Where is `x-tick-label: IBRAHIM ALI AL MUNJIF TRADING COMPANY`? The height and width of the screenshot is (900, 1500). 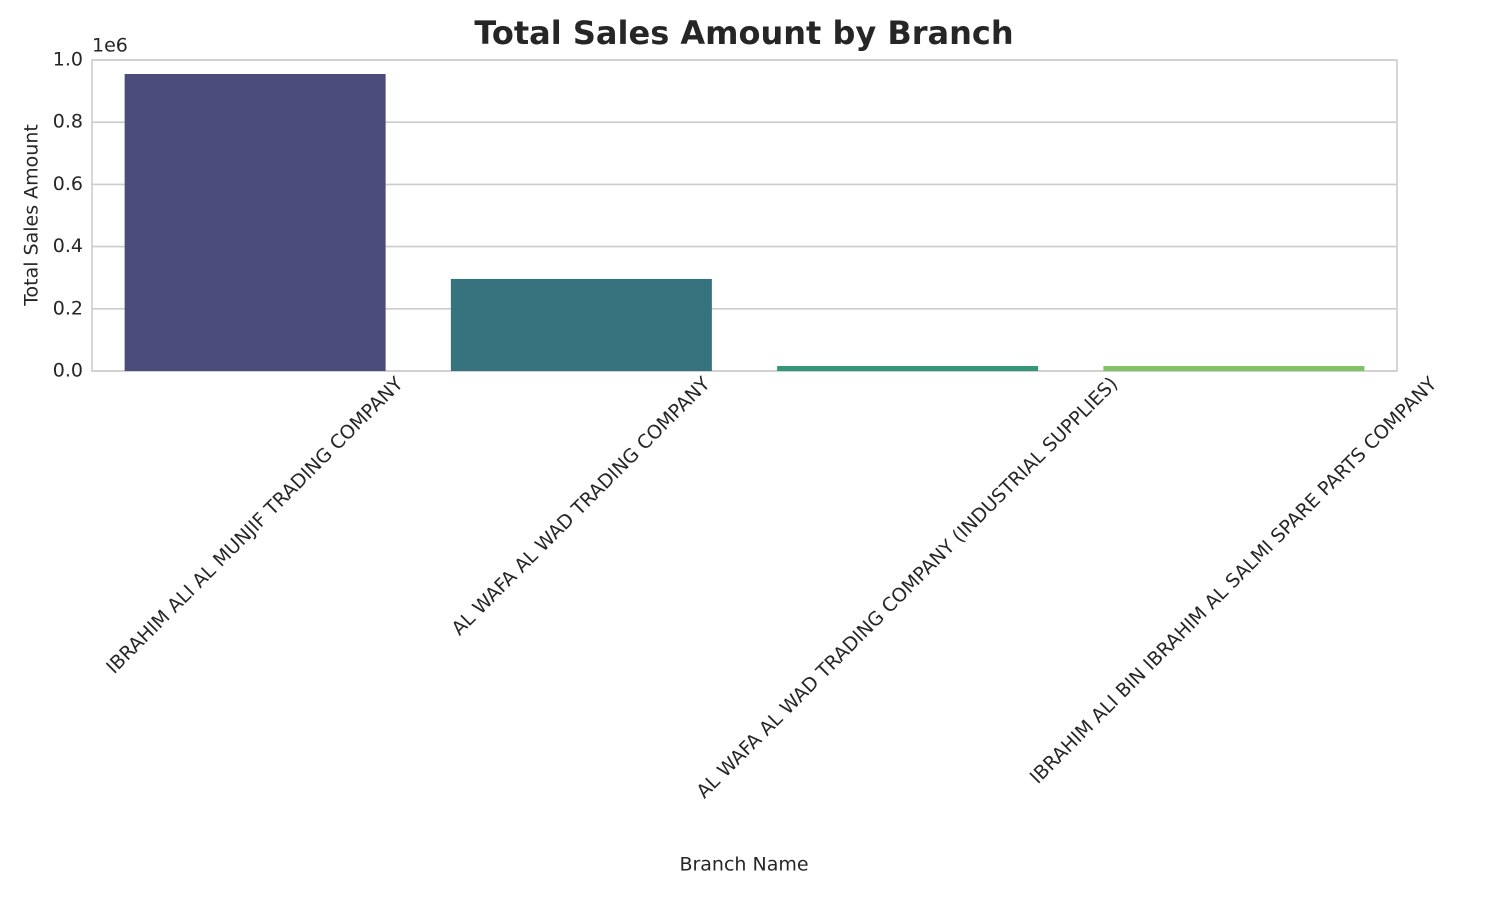
x-tick-label: IBRAHIM ALI AL MUNJIF TRADING COMPANY is located at coordinates (255, 526).